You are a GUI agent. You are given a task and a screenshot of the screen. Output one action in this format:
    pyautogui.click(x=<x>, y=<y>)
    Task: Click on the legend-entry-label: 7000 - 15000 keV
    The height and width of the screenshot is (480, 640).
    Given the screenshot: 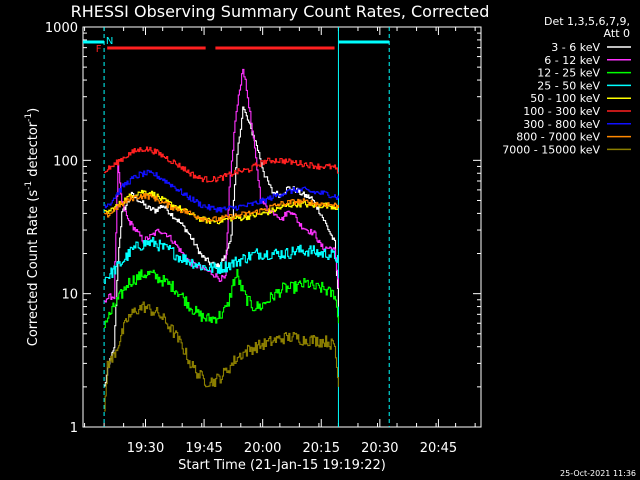 What is the action you would take?
    pyautogui.click(x=551, y=149)
    